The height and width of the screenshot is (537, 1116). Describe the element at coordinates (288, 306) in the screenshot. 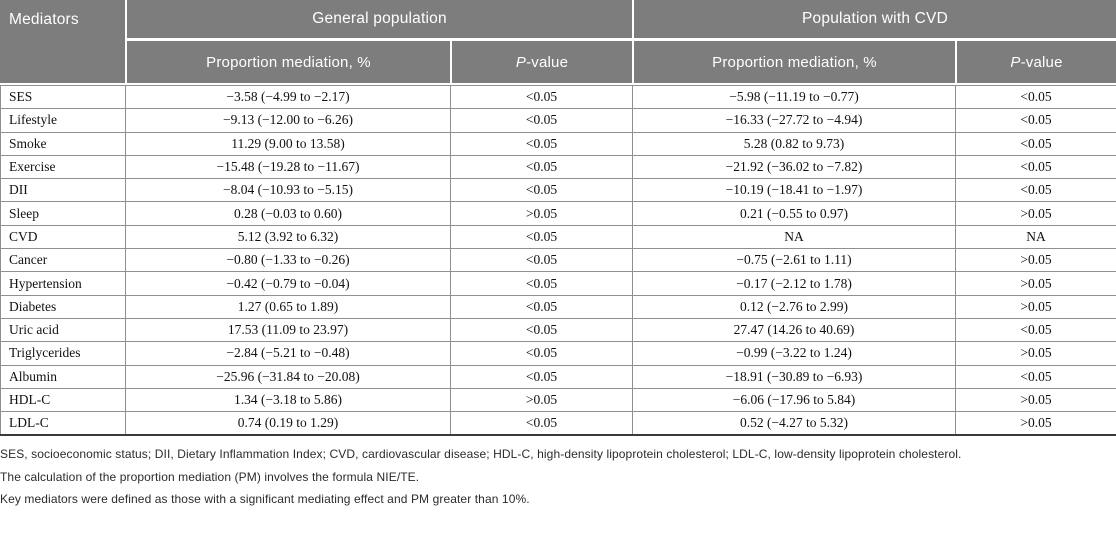

I see `gp-pm-cell: 1.27 (0.65 to 1.89)` at that location.